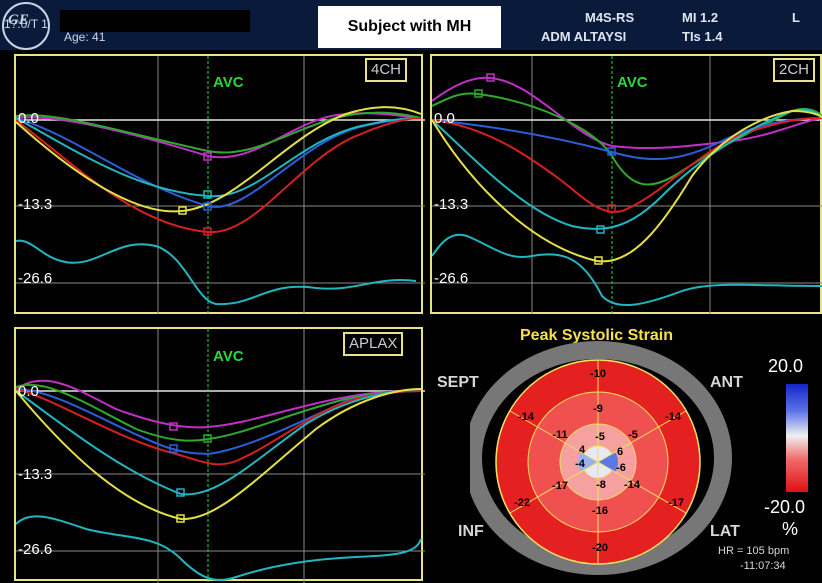 This screenshot has height=583, width=822. I want to click on avc-label-4ch: AVC, so click(228, 82).